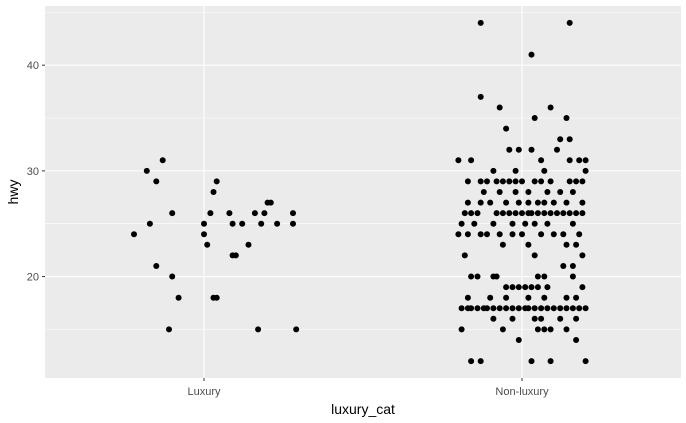 The height and width of the screenshot is (423, 686). What do you see at coordinates (204, 392) in the screenshot?
I see `x-tick-label: Luxury` at bounding box center [204, 392].